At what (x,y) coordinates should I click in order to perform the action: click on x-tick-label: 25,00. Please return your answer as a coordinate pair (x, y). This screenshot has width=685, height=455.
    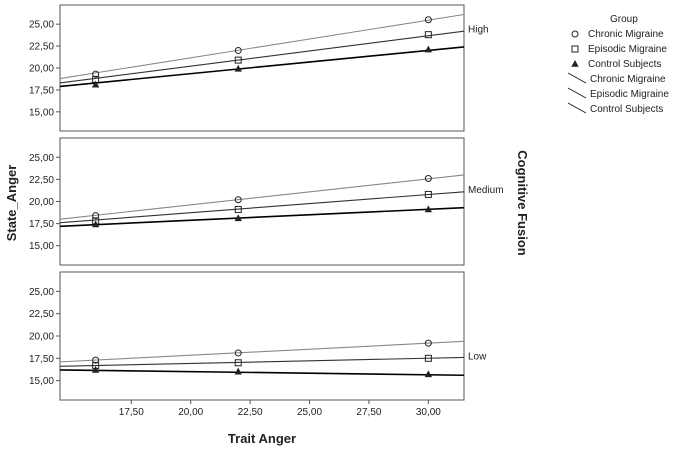
    Looking at the image, I should click on (309, 412).